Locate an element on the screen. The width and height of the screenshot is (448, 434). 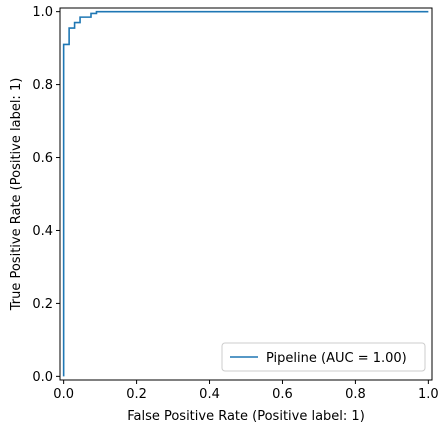
y-axis-label: True Positive Rate (Positive label: 1) is located at coordinates (16, 195).